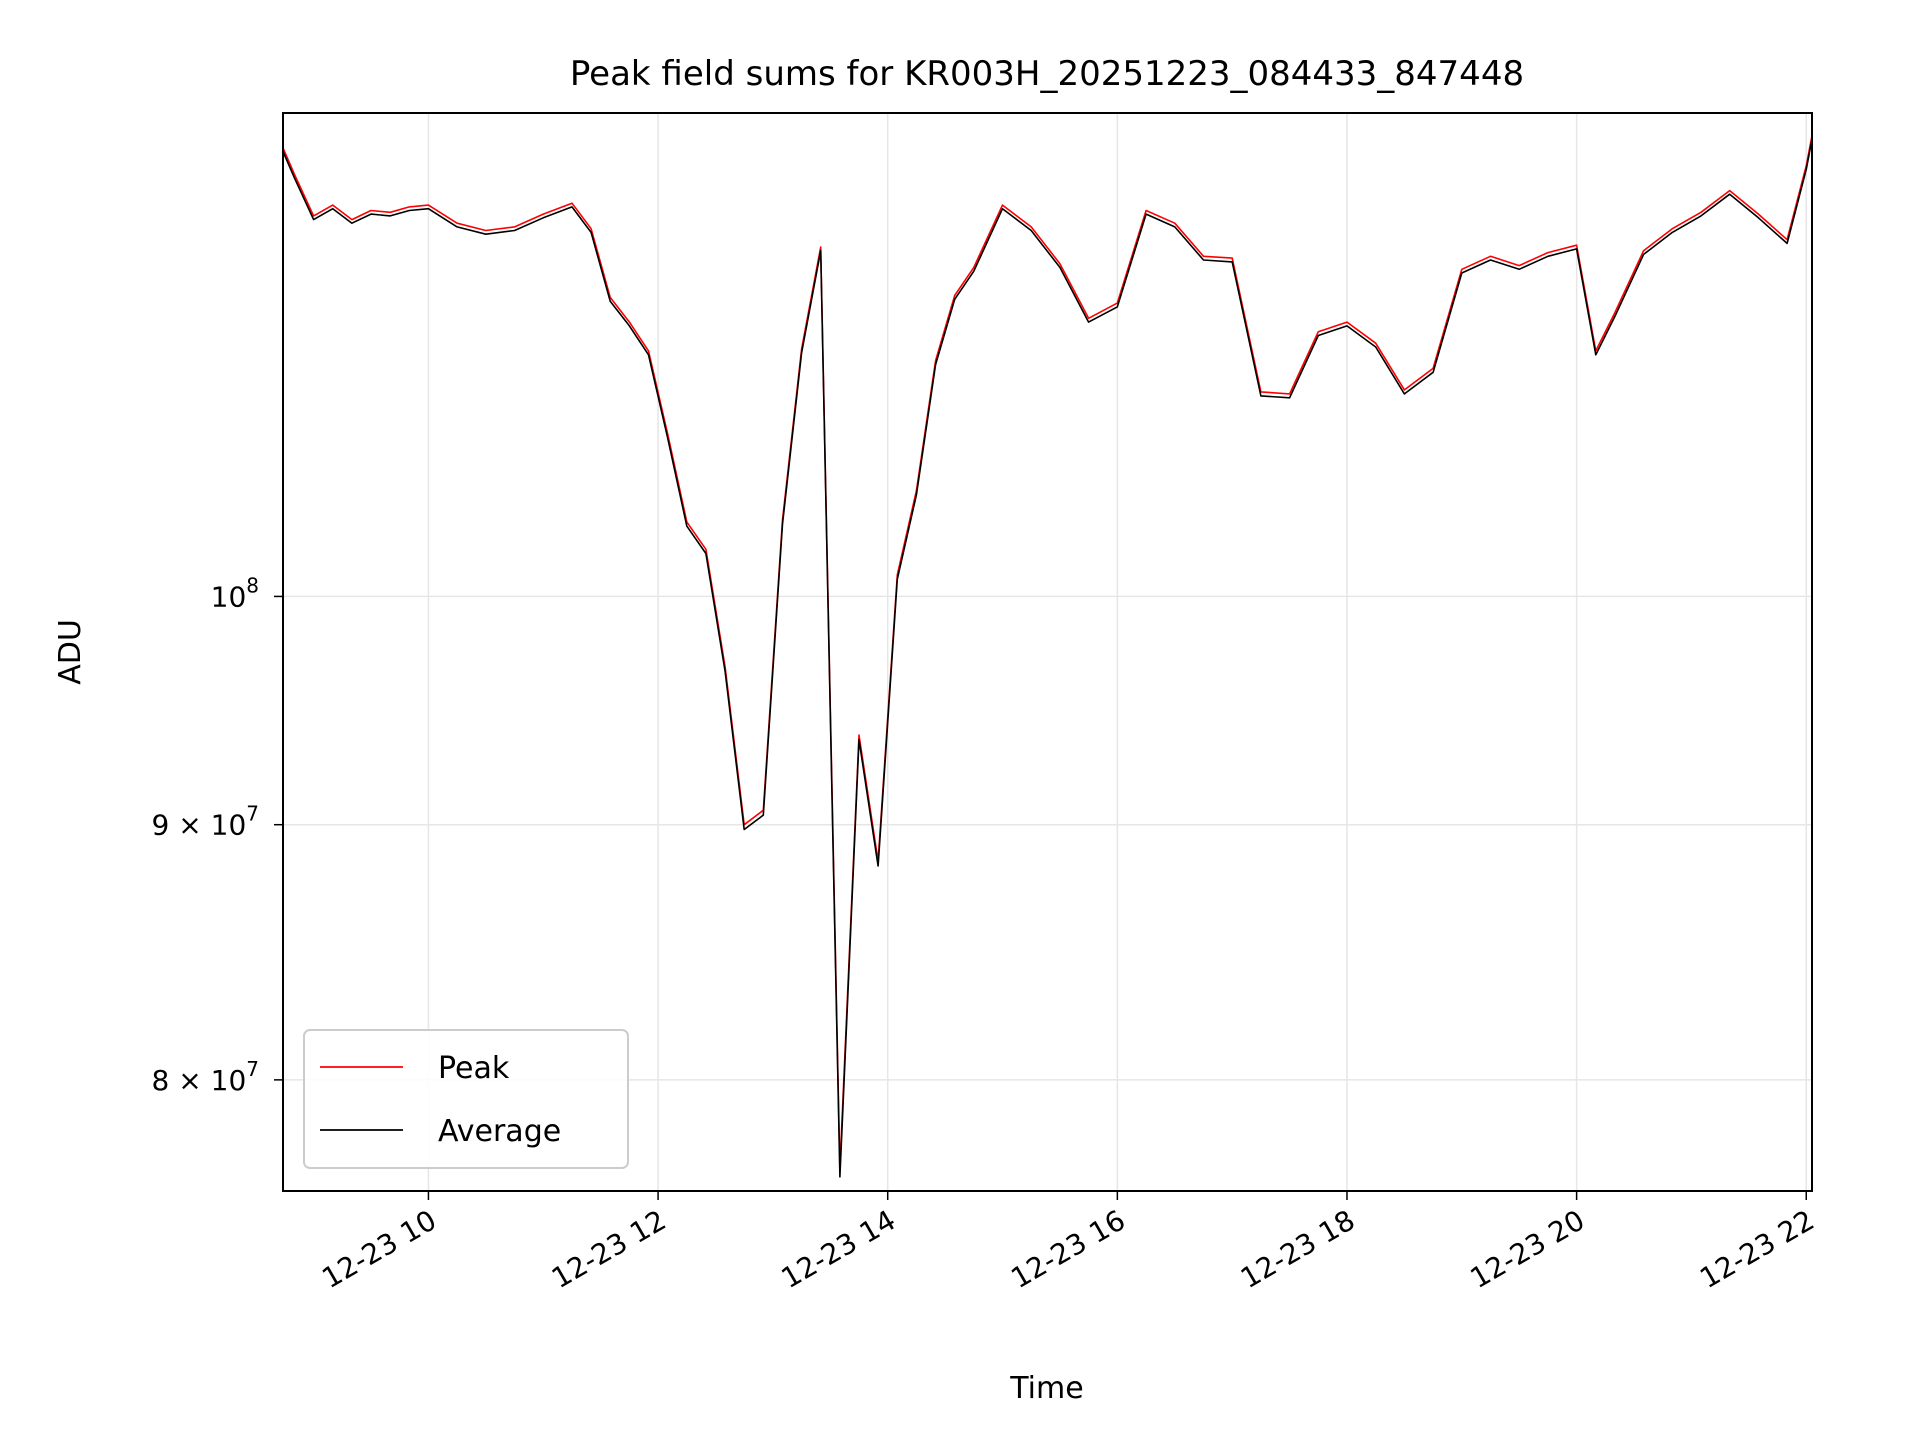 The image size is (1920, 1440). I want to click on y-tick-label: 9 × 10⁷, so click(205, 822).